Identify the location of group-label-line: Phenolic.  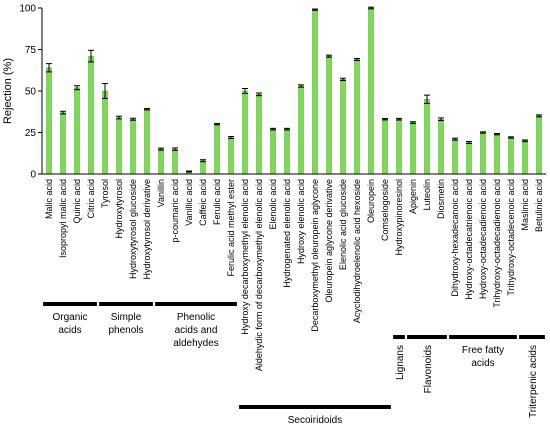
(196, 317).